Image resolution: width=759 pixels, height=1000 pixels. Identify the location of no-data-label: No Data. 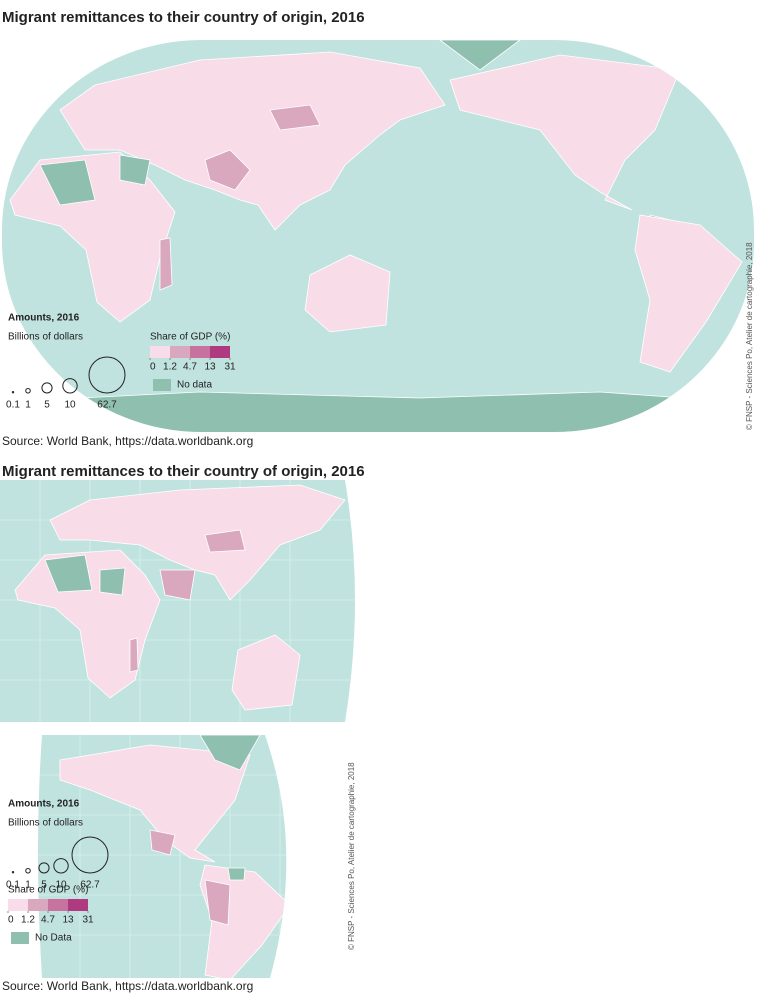
(53, 938).